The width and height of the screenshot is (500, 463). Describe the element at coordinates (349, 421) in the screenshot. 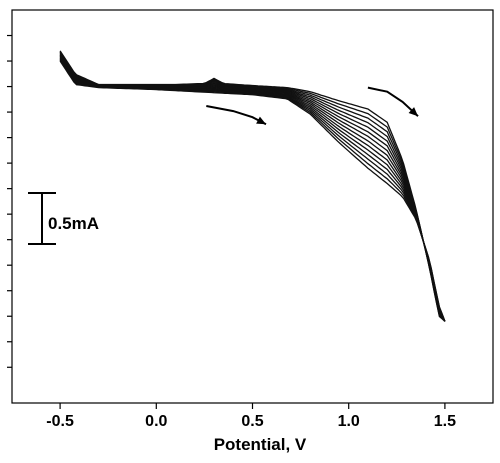

I see `x-tick-label: 1.0` at that location.